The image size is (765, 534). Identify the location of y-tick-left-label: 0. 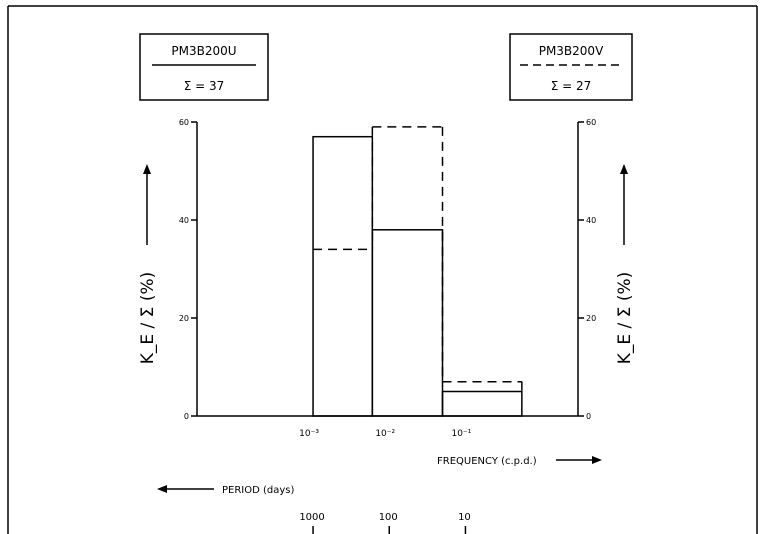
(186, 416).